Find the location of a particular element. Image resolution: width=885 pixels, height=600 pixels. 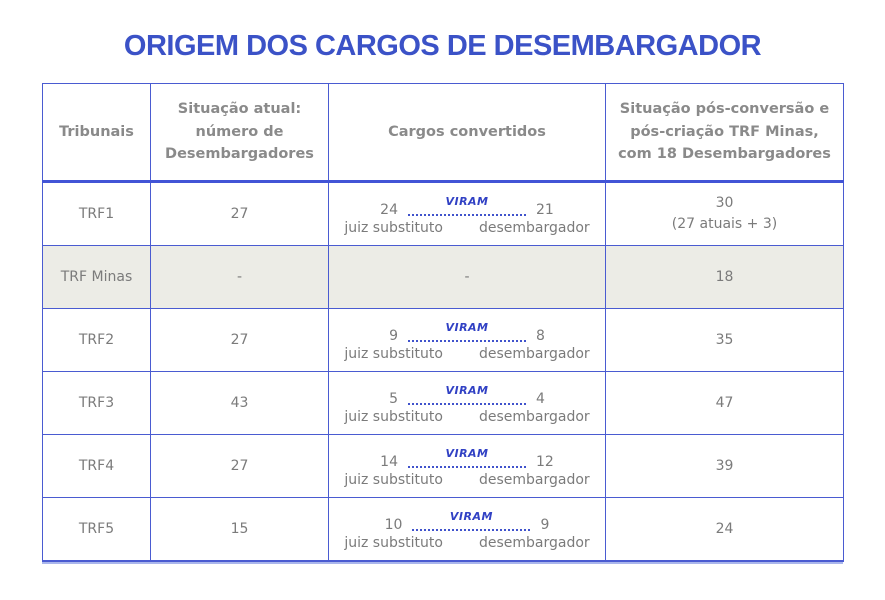

converted-to-count: 21 is located at coordinates (545, 210).